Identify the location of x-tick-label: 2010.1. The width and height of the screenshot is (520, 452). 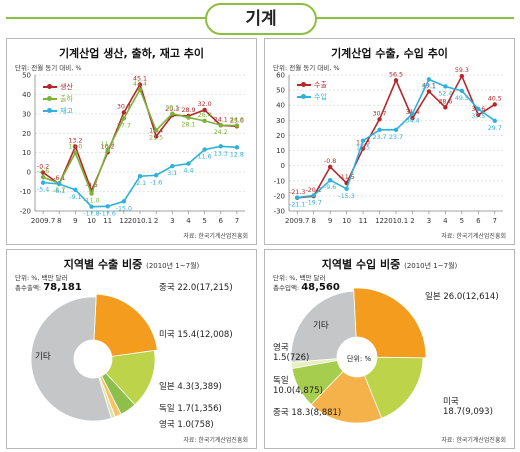
(396, 221).